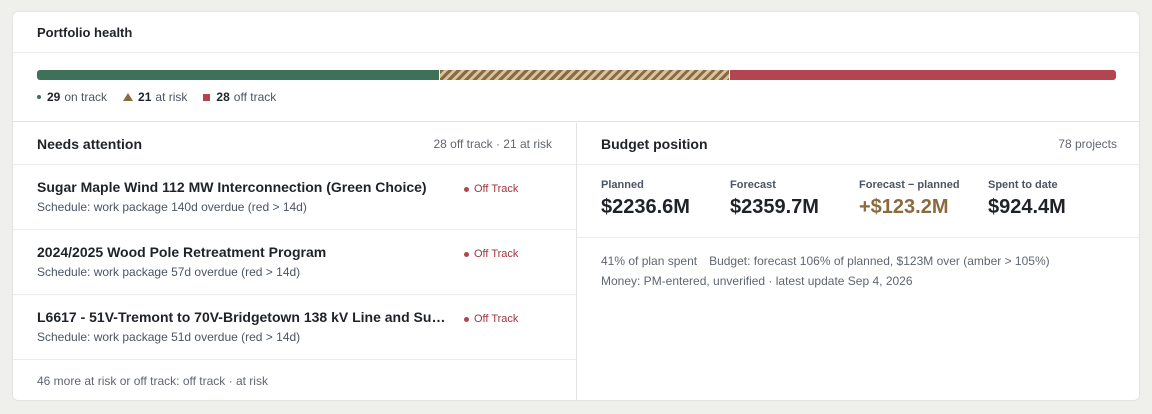 The image size is (1152, 414). What do you see at coordinates (904, 207) in the screenshot?
I see `metric-value: +$123.2M` at bounding box center [904, 207].